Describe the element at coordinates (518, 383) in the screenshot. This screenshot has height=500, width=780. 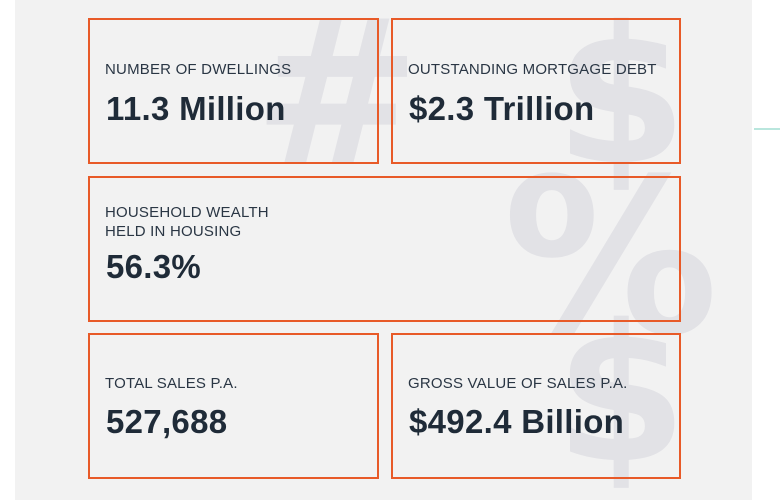
I see `stat-label: GROSS VALUE OF SALES P.A.` at that location.